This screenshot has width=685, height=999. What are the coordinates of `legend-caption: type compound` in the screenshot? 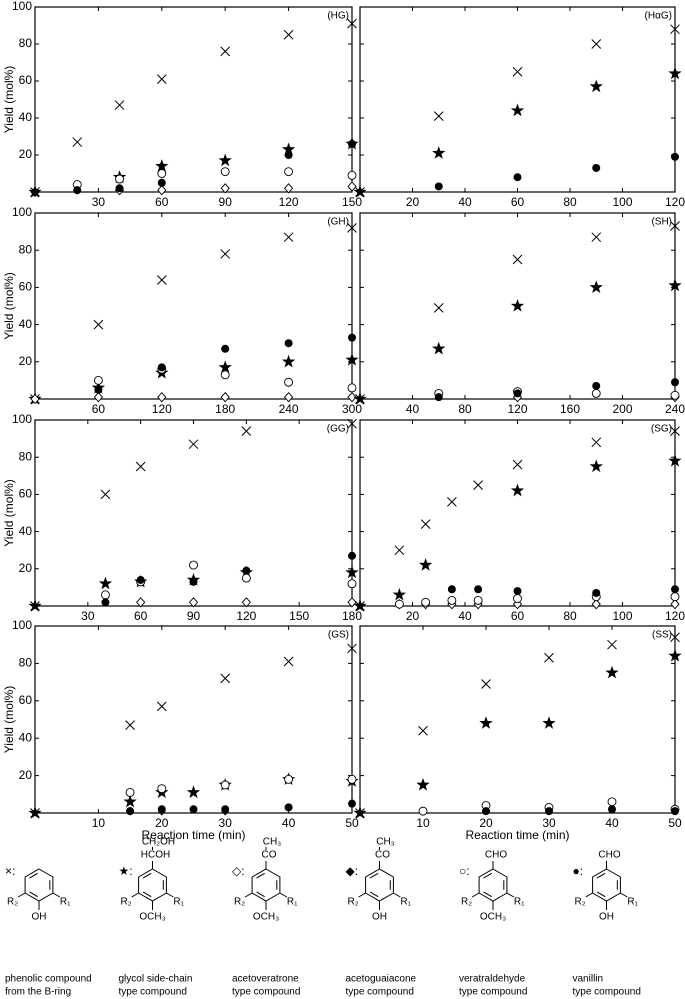 It's located at (607, 992).